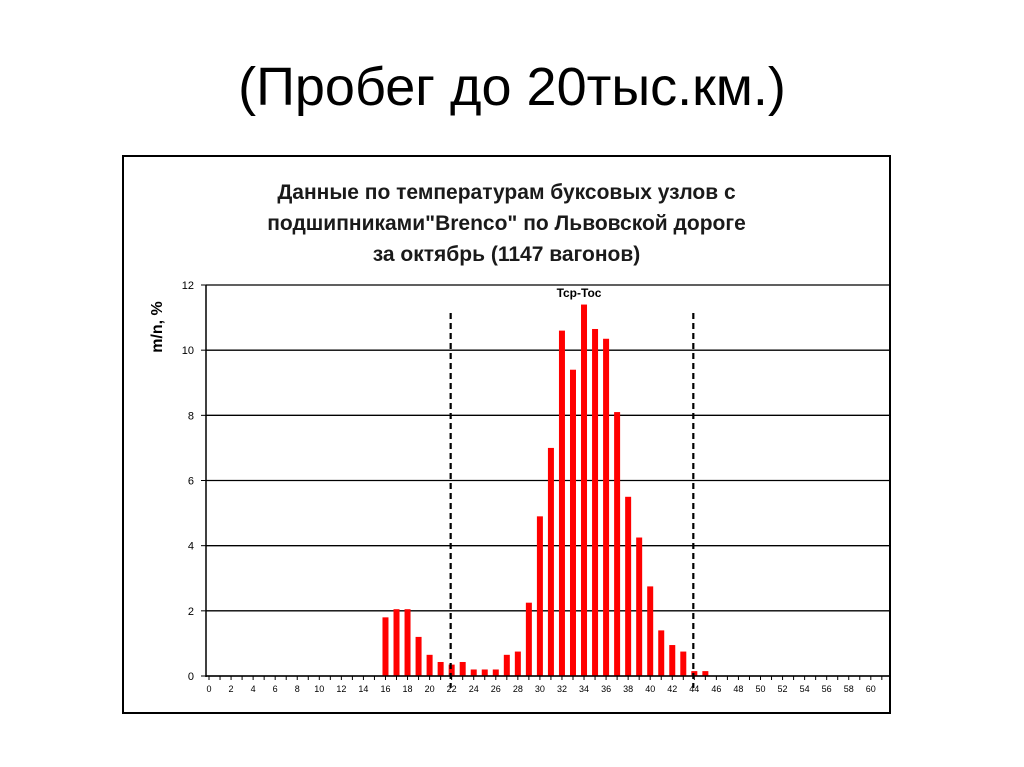  Describe the element at coordinates (512, 87) in the screenshot. I see `slide-title: (Пробег до 20тыс.км.)` at that location.